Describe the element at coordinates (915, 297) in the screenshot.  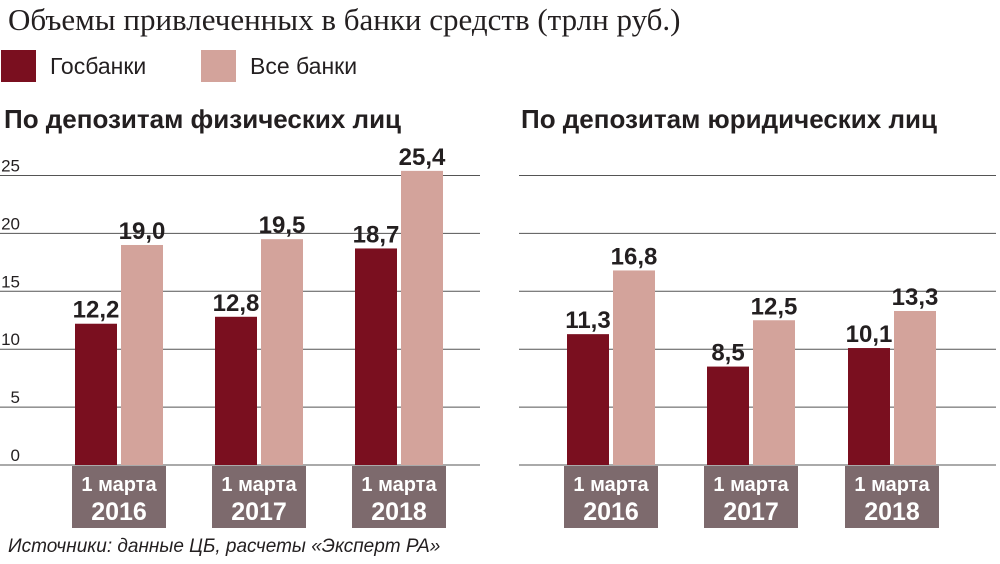
I see `data-label: 13,3` at that location.